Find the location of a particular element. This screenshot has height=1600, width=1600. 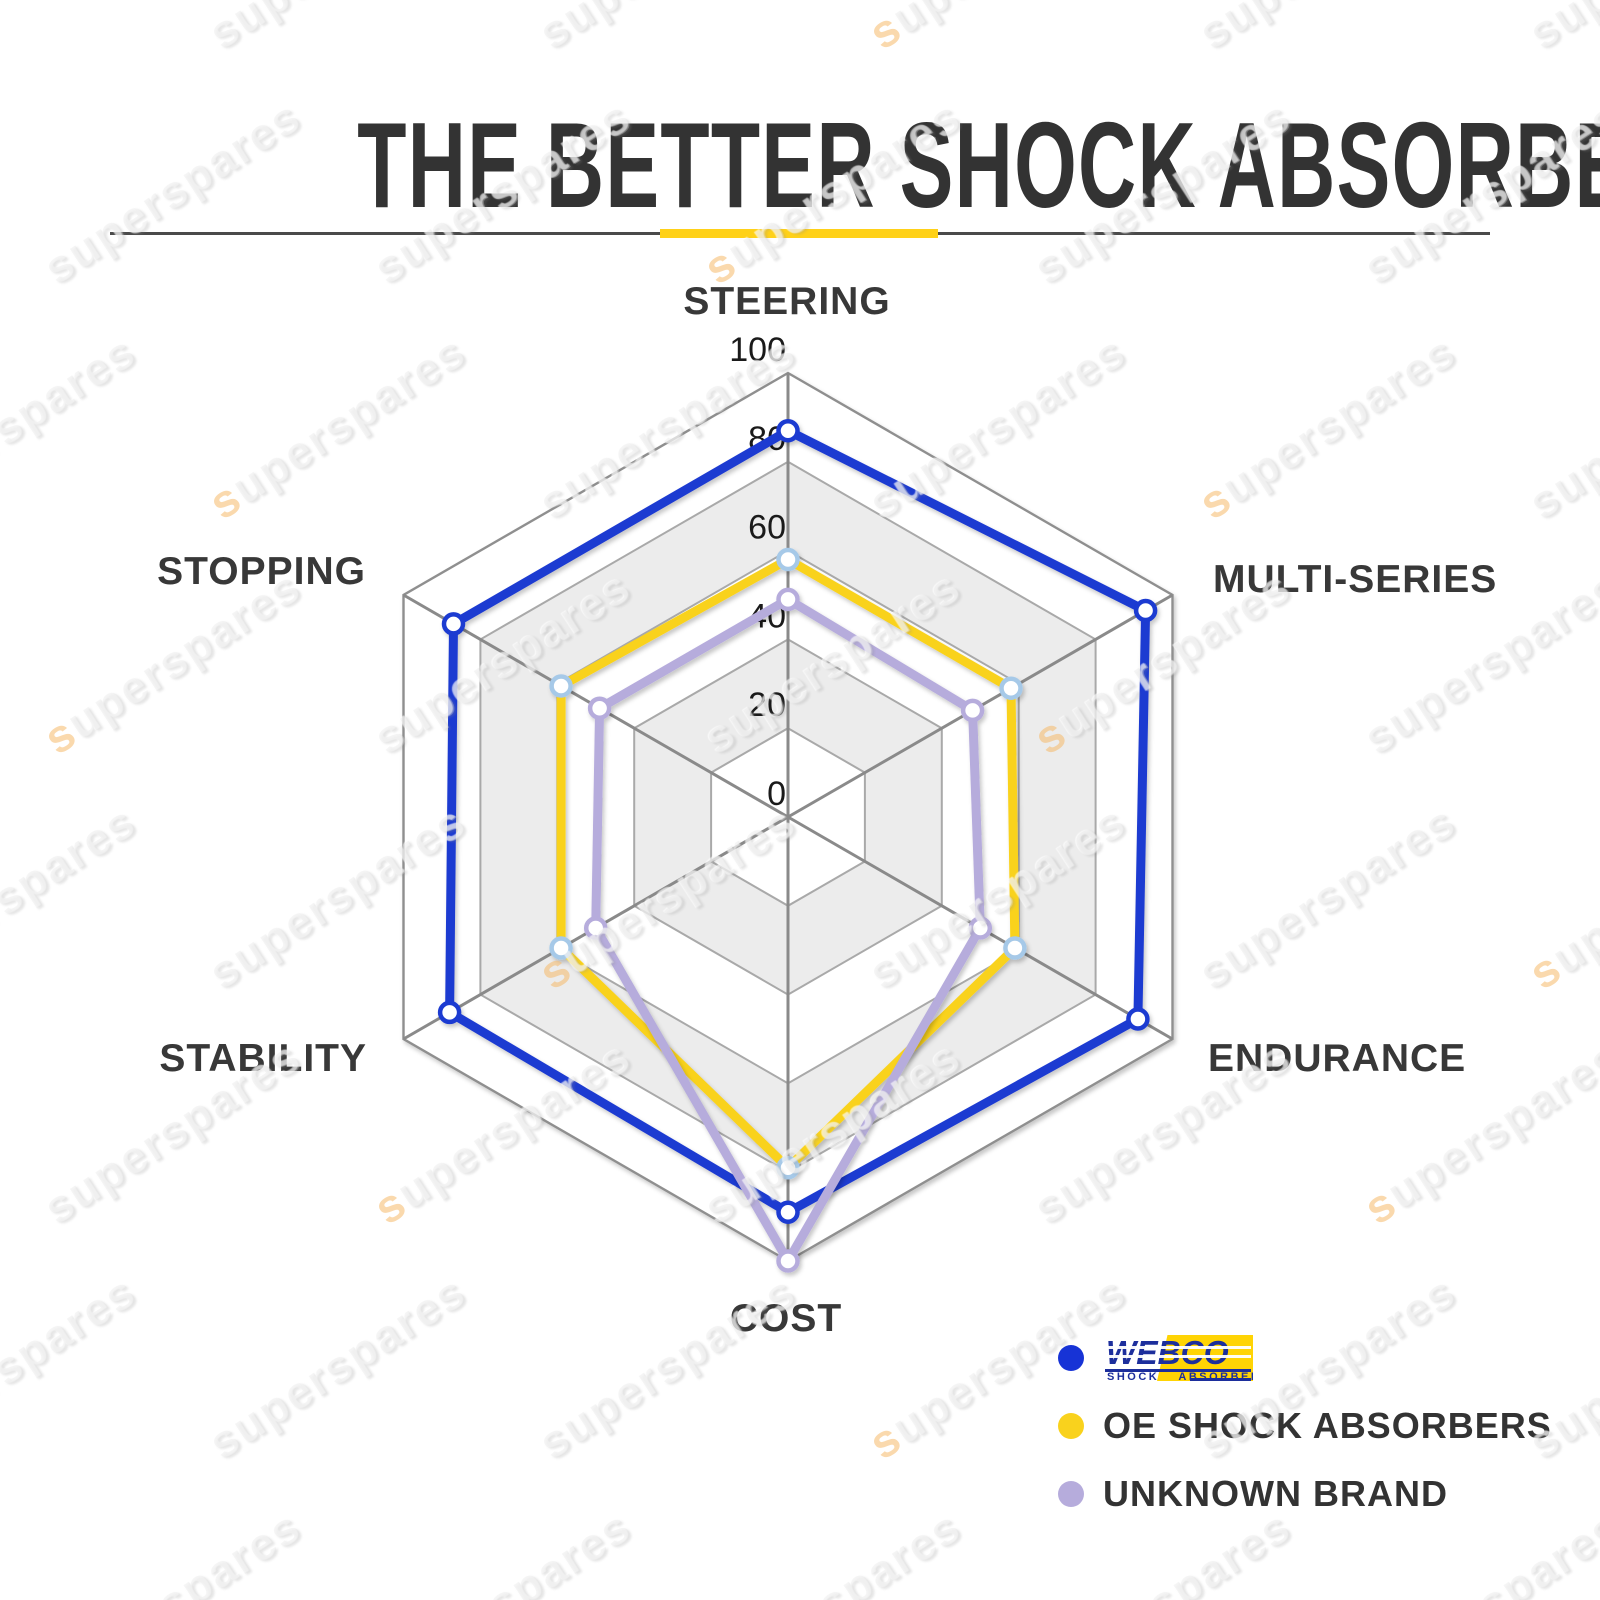

webco-logo-bottom-bar is located at coordinates (1220, 1379).